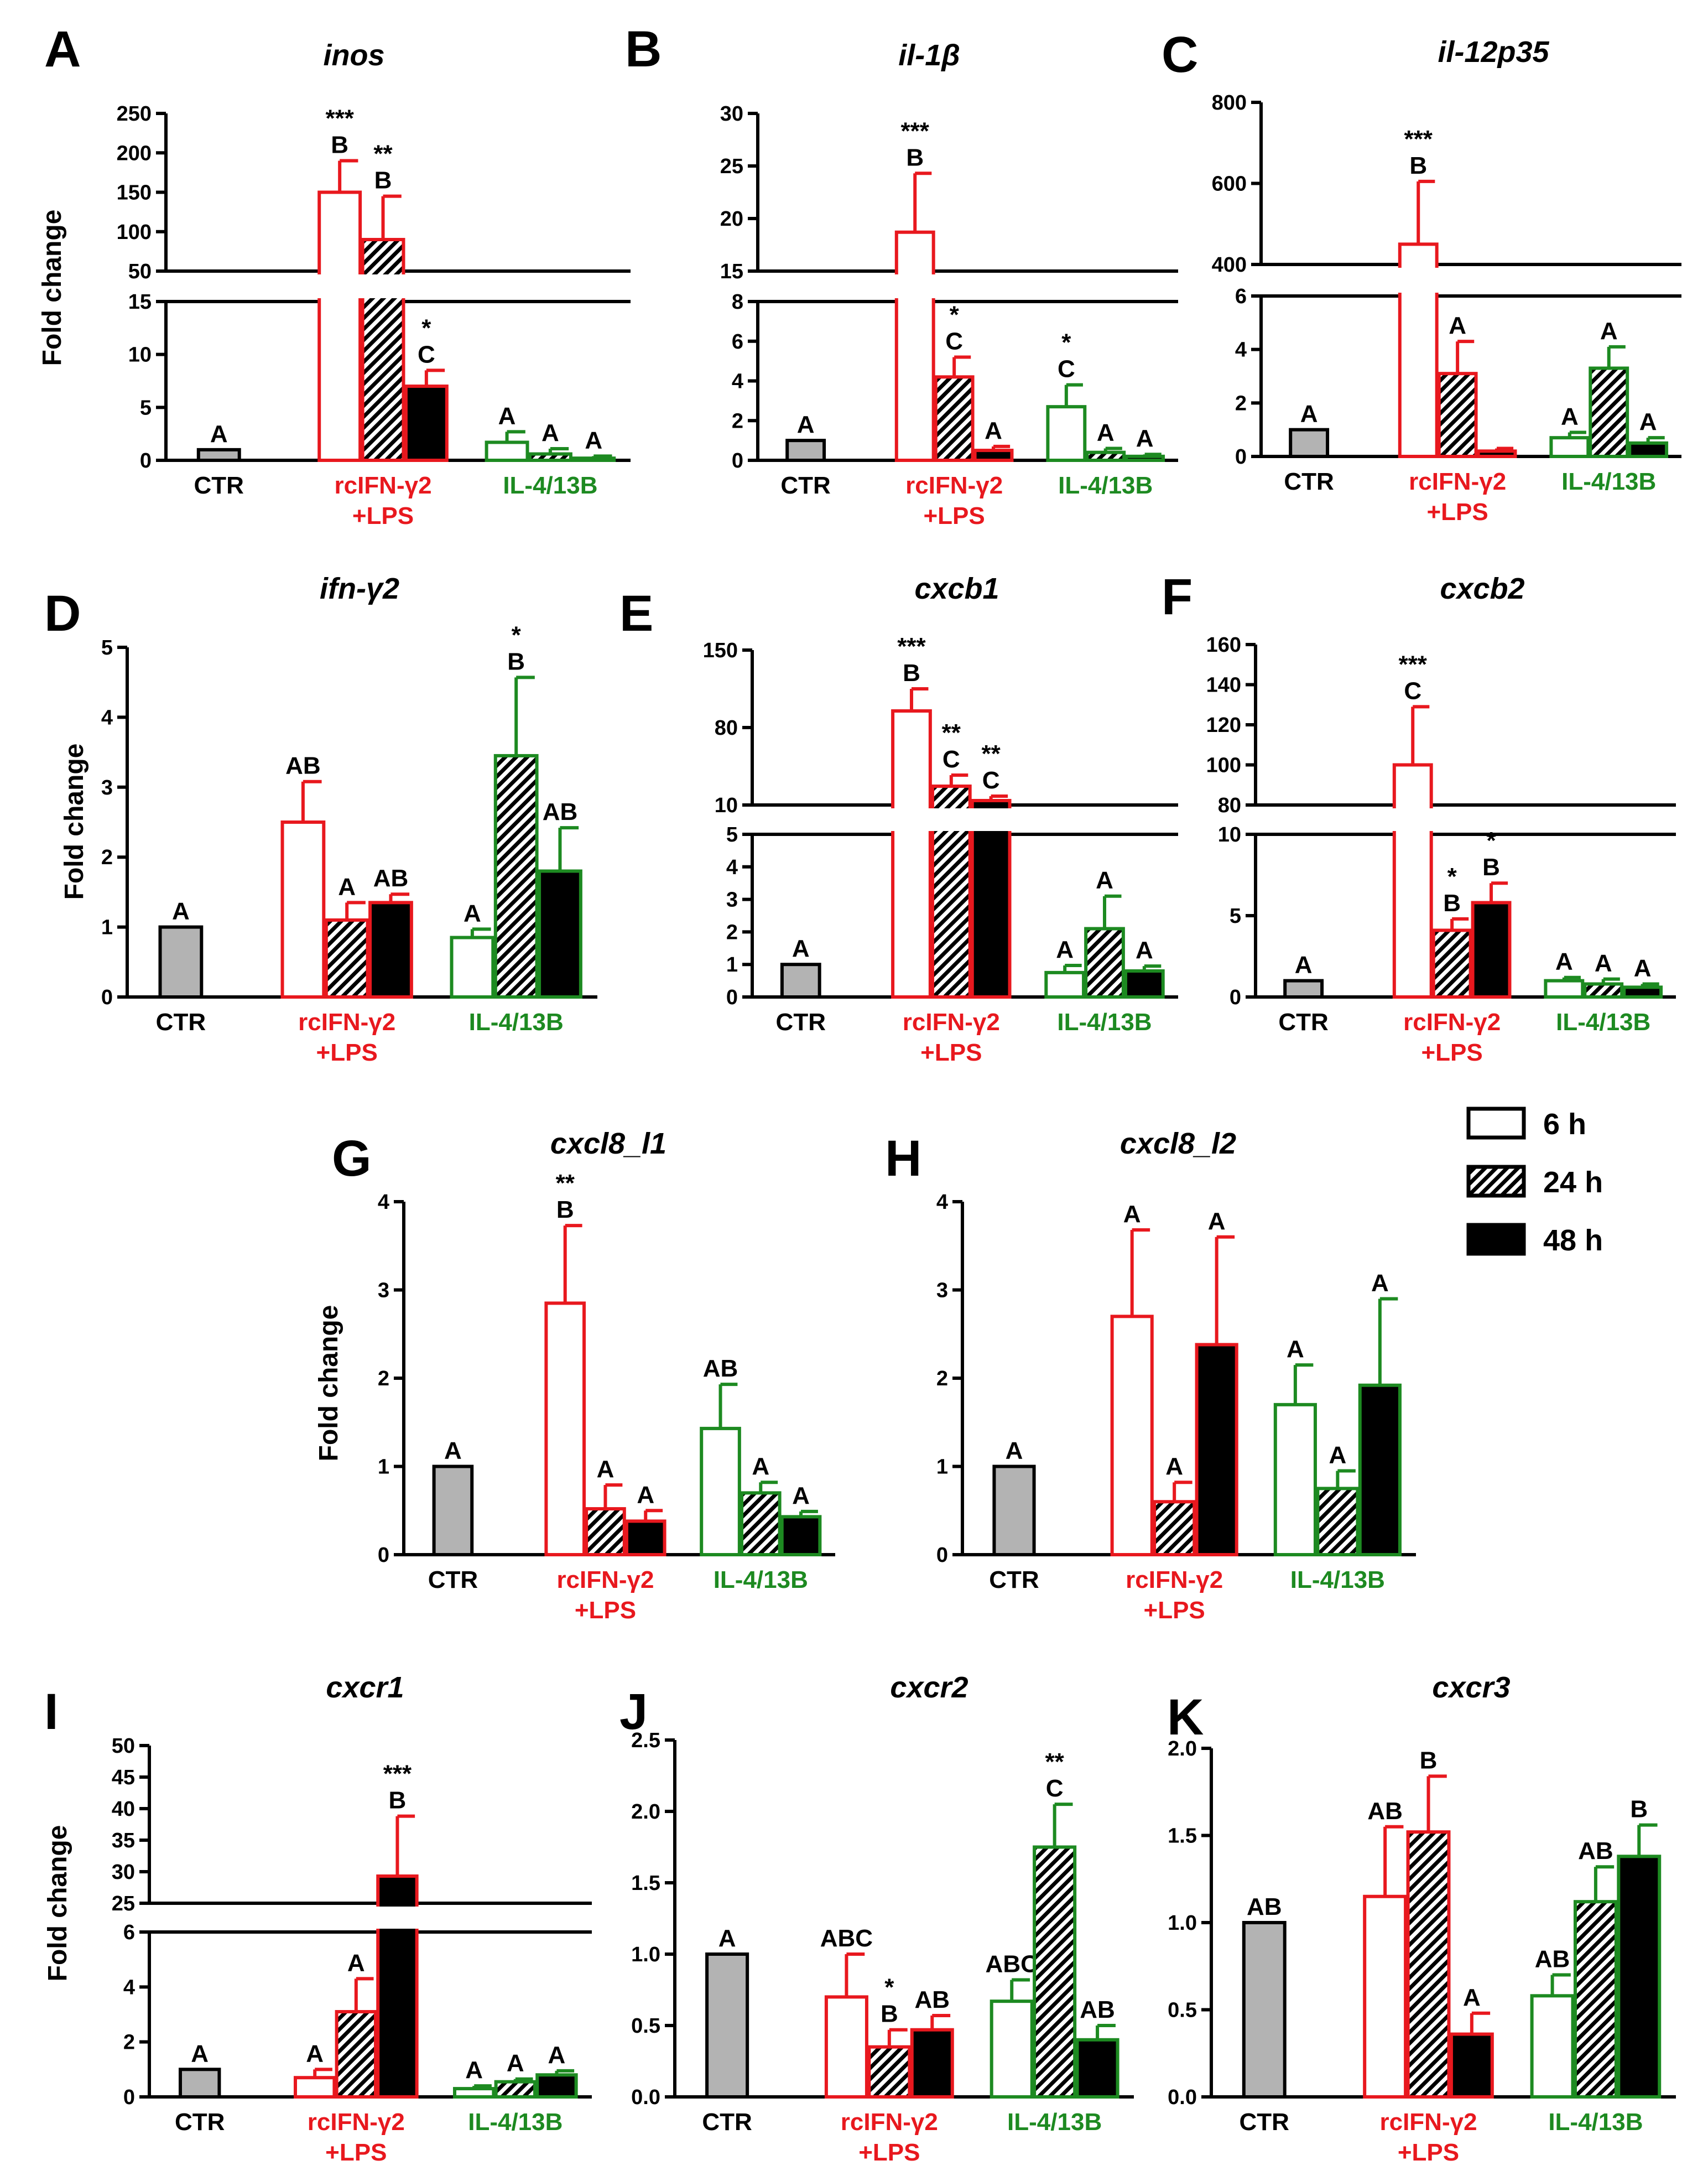 This screenshot has height=2176, width=1708. What do you see at coordinates (1482, 588) in the screenshot?
I see `panel-title-F: cxcb2` at bounding box center [1482, 588].